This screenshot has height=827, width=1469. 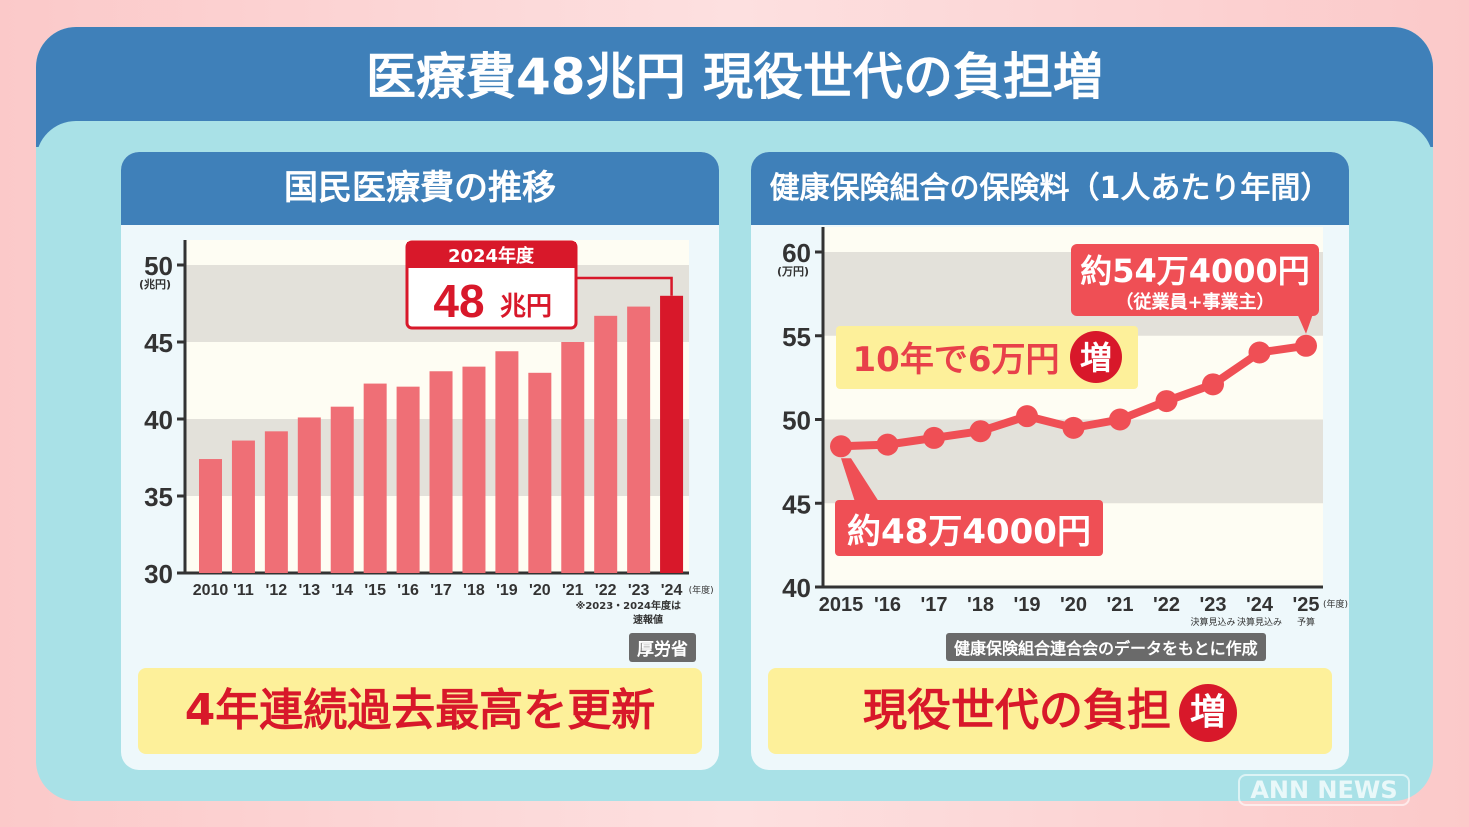 I want to click on banner-text: 現役世代の負担, so click(x=1017, y=710).